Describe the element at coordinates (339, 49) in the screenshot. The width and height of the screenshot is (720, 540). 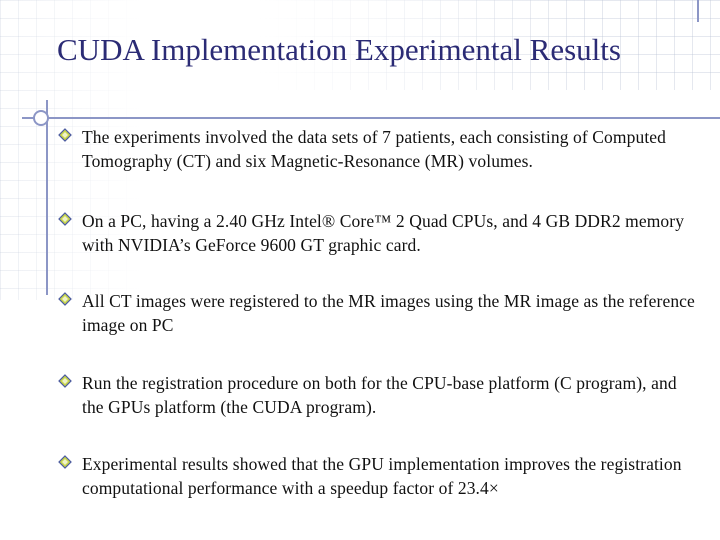
I see `slide-title: CUDA Implementation Experimental Results` at that location.